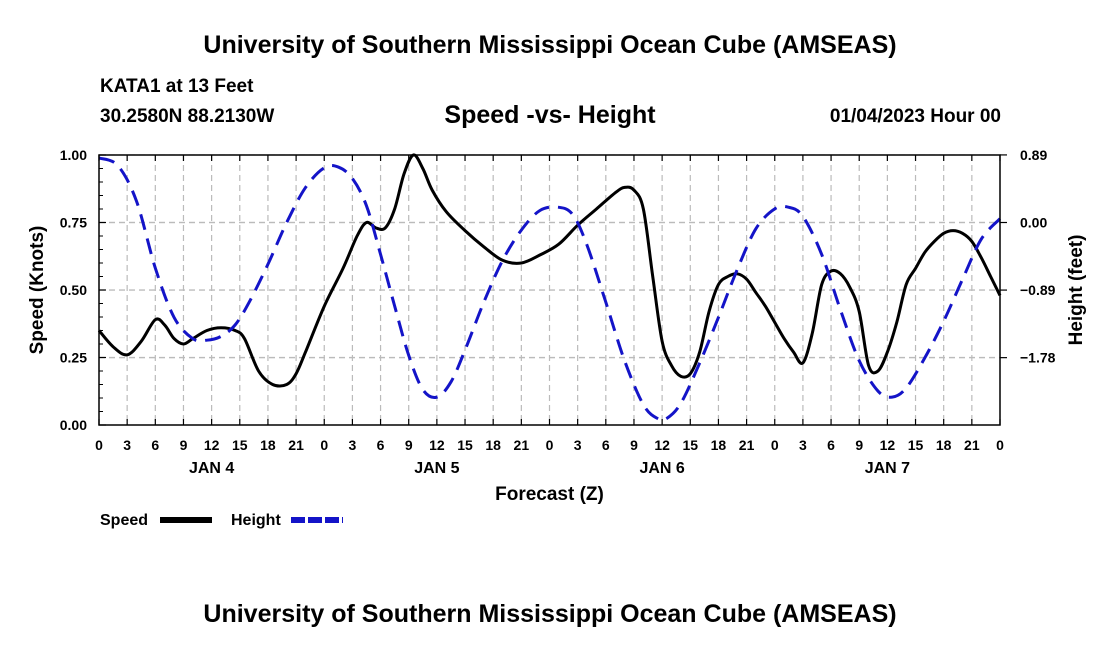 The image size is (1100, 650). What do you see at coordinates (1076, 290) in the screenshot?
I see `y2-axis-label: Height (feet)` at bounding box center [1076, 290].